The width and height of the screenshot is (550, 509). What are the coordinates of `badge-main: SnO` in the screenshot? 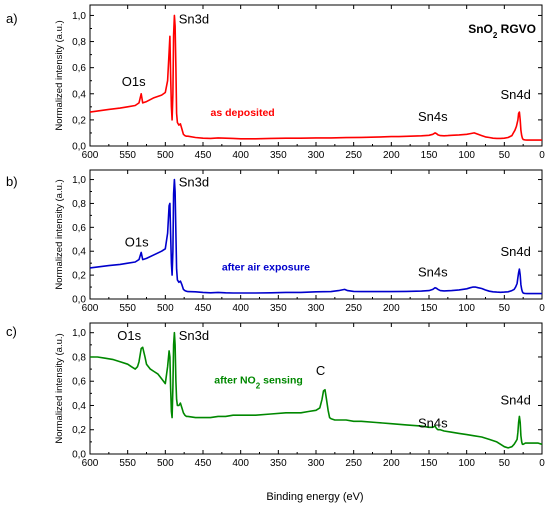 It's located at (480, 29).